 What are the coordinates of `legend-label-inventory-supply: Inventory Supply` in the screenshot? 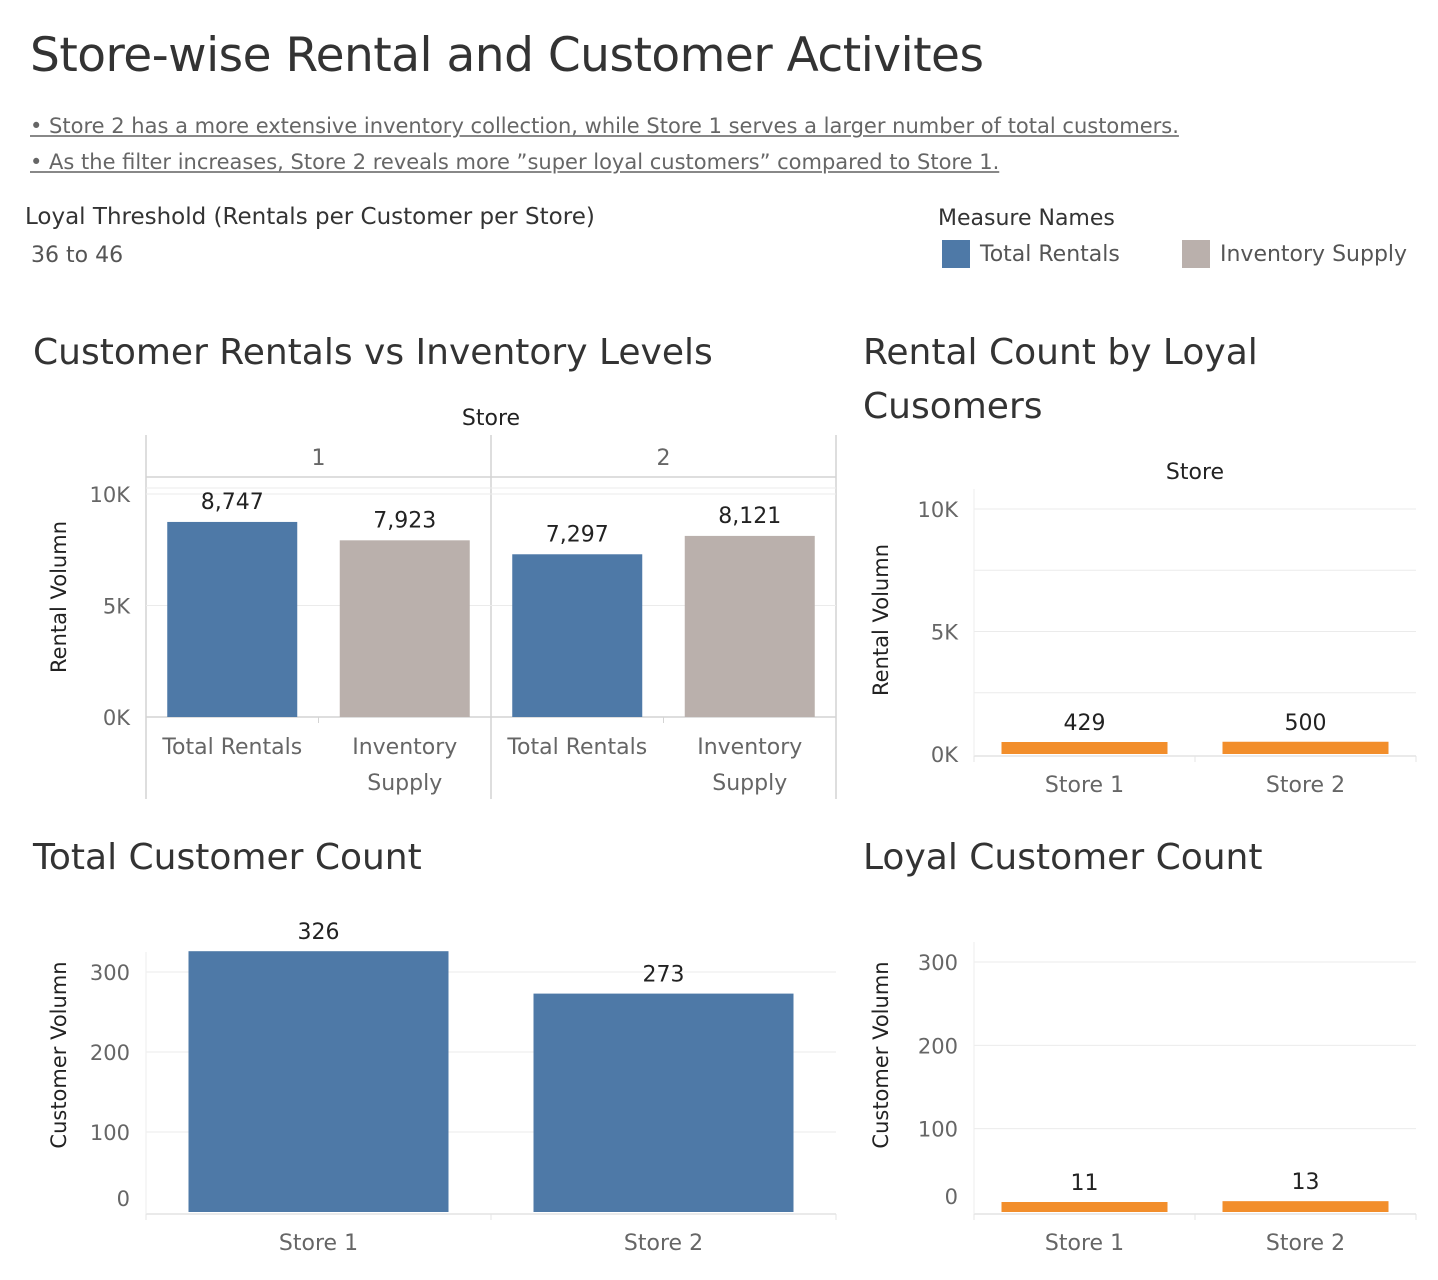 It's located at (1314, 254).